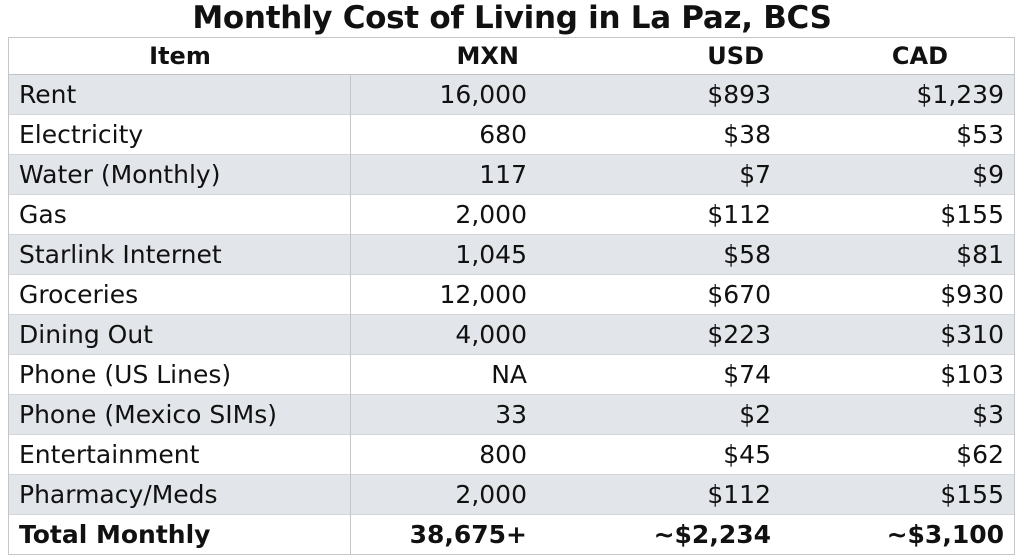 The height and width of the screenshot is (559, 1024). What do you see at coordinates (972, 334) in the screenshot?
I see `cell-cad: $310` at bounding box center [972, 334].